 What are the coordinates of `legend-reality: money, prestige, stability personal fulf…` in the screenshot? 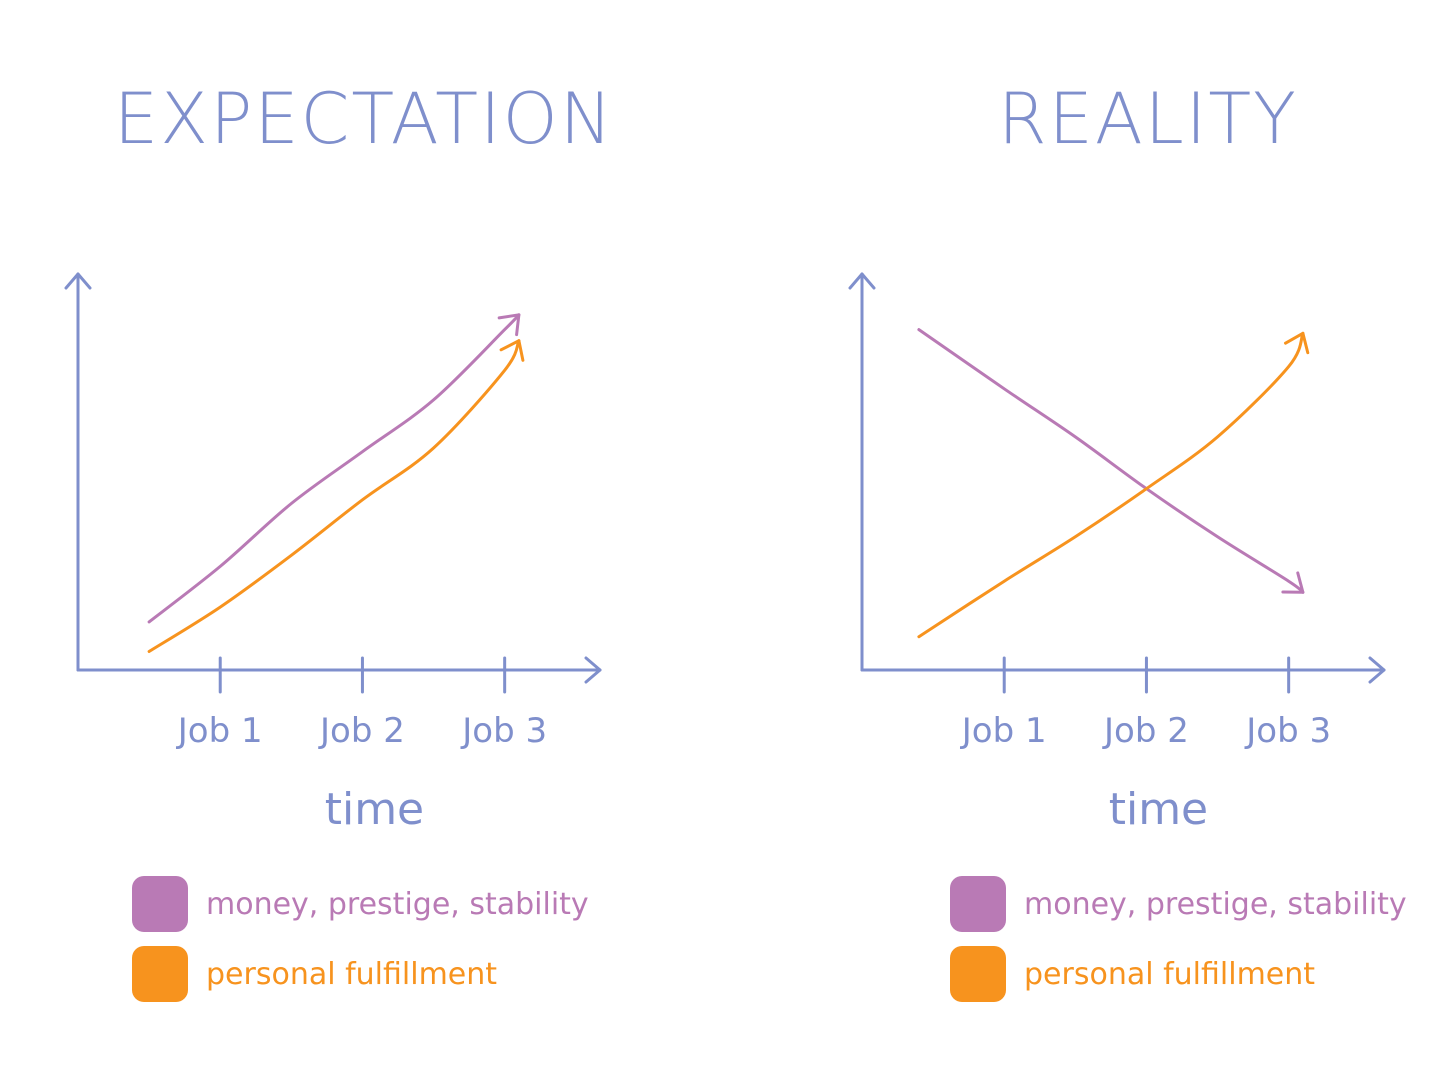 It's located at (1178, 946).